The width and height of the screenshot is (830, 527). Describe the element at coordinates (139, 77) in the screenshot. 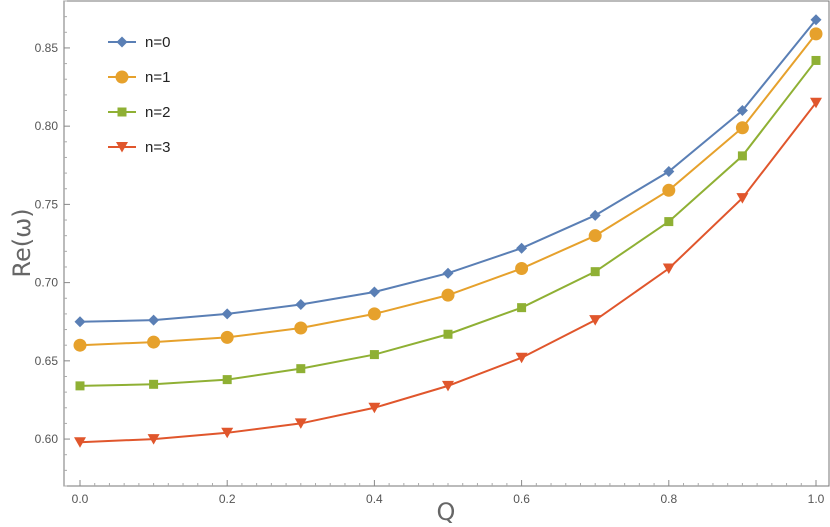

I see `legend-item: n=1` at that location.